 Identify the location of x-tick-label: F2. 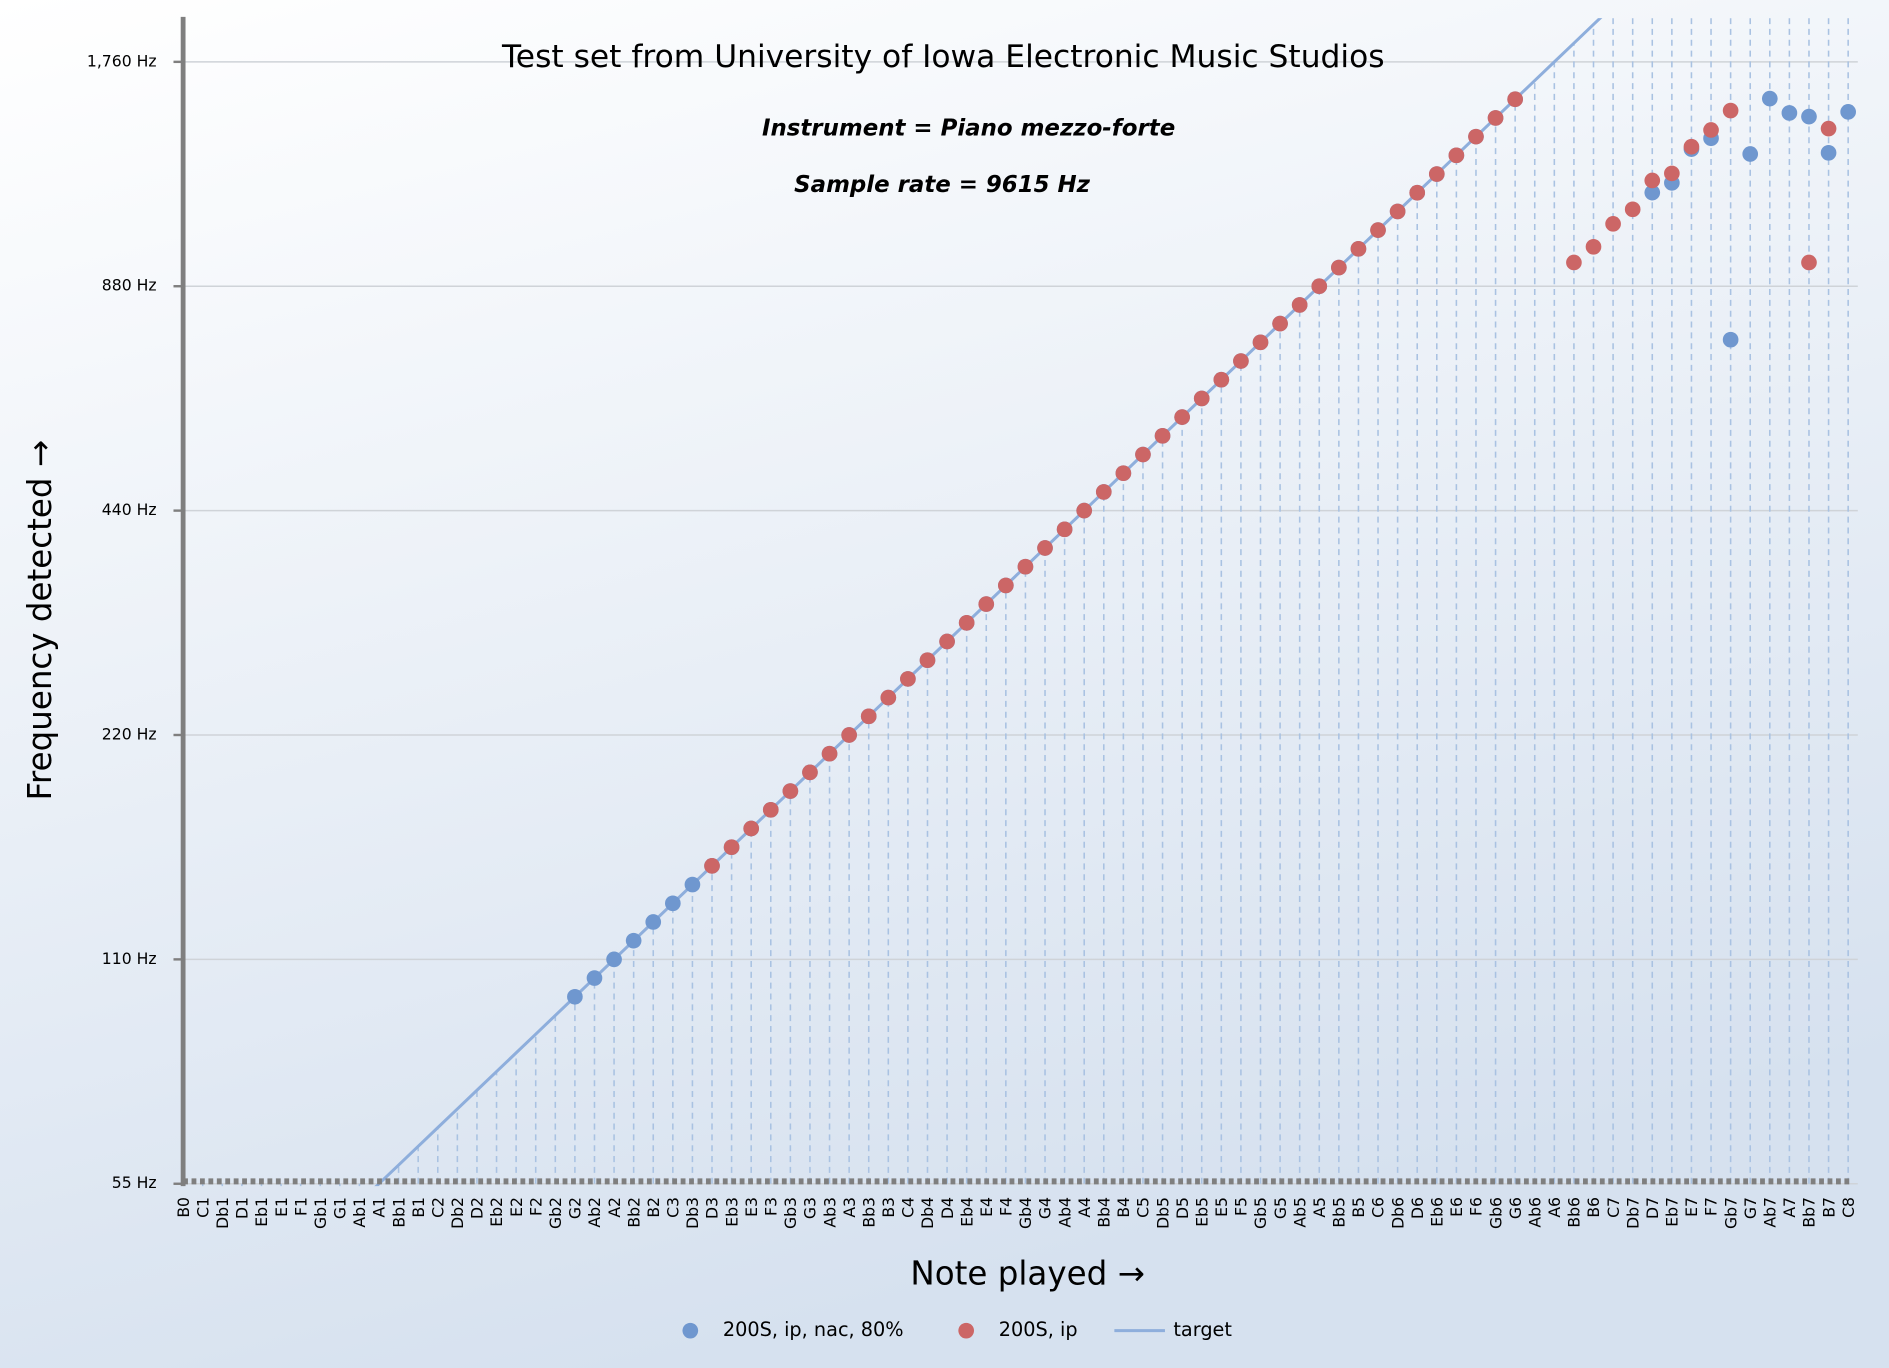
(535, 1206).